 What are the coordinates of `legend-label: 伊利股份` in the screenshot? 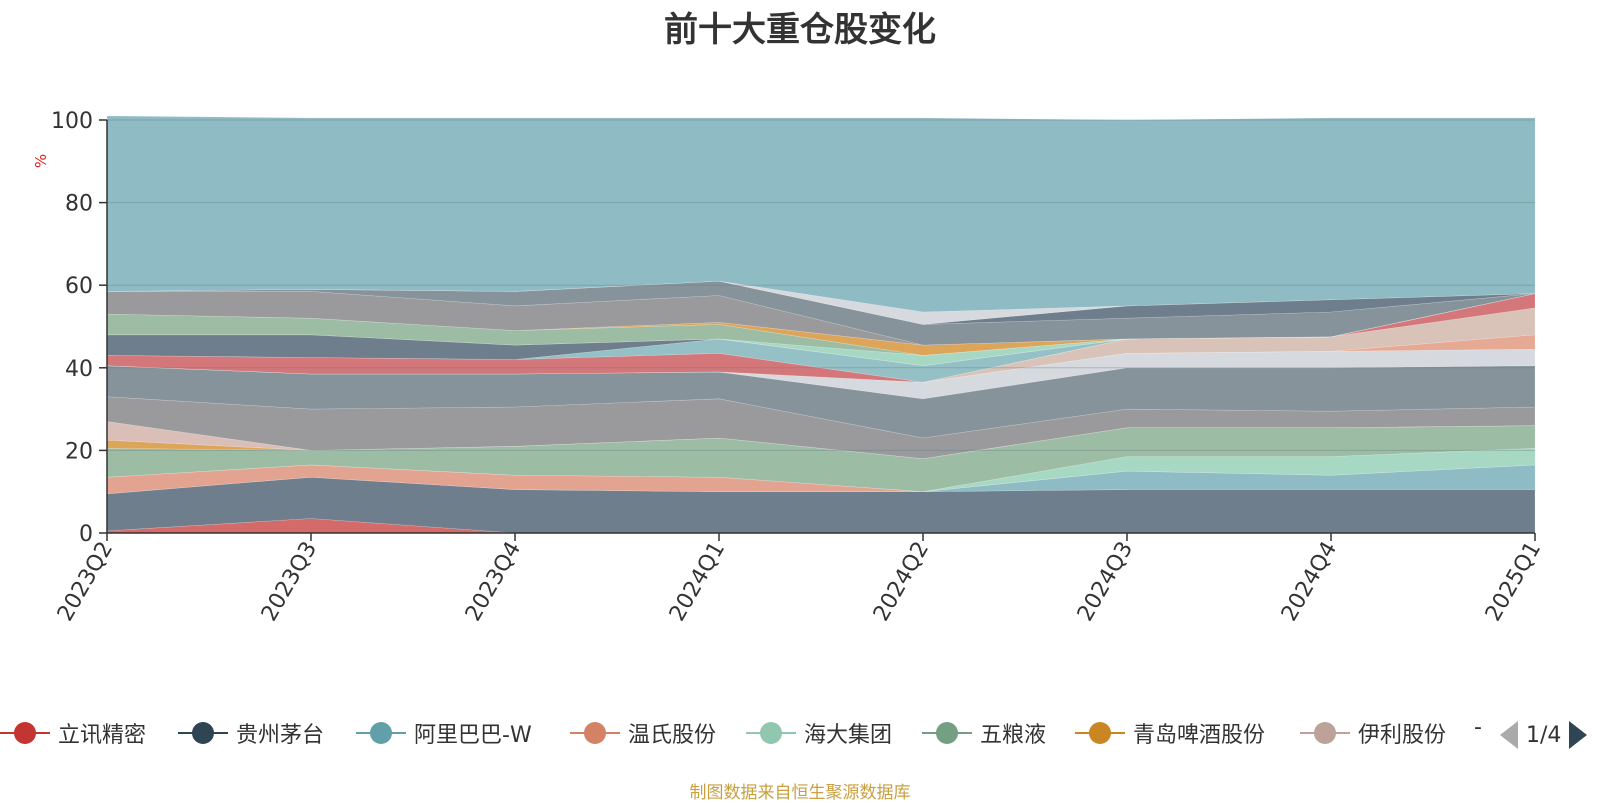 It's located at (1402, 735).